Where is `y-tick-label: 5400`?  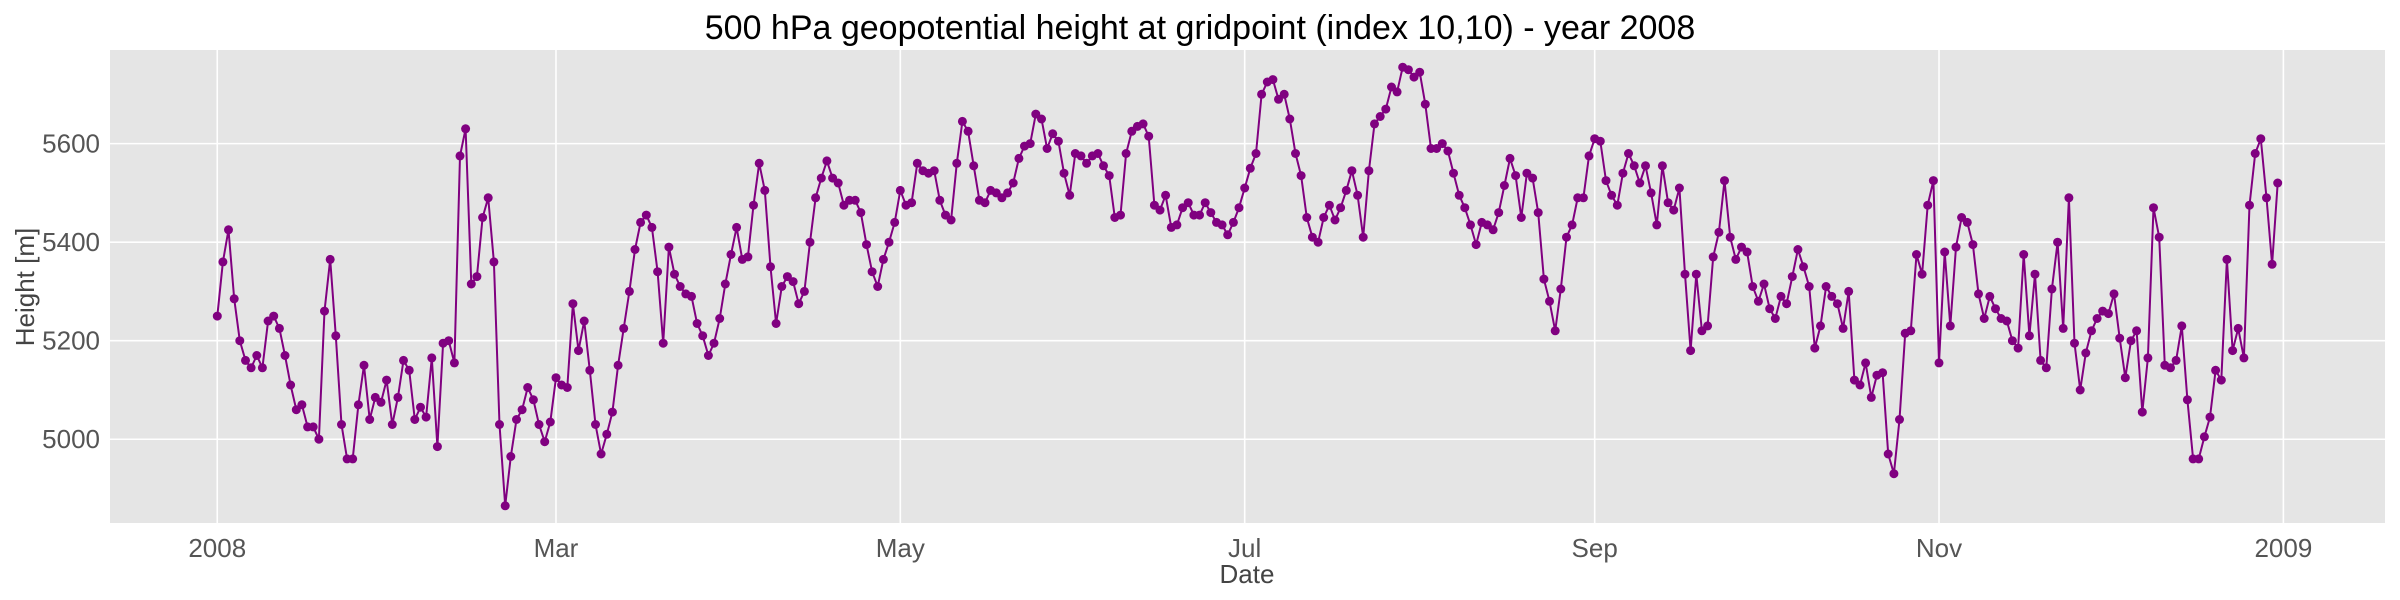
y-tick-label: 5400 is located at coordinates (71, 242).